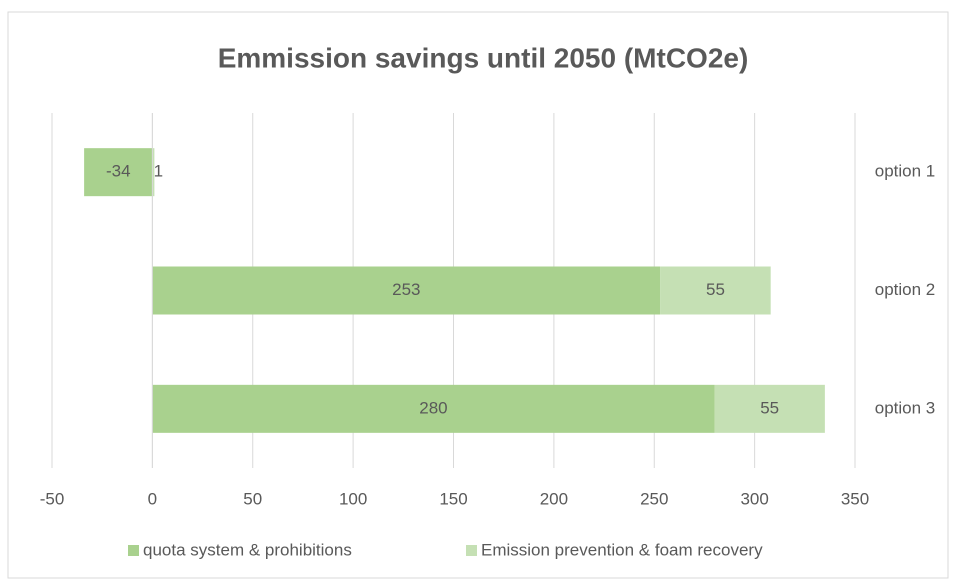 The height and width of the screenshot is (585, 957). What do you see at coordinates (905, 407) in the screenshot?
I see `category-label: option 3` at bounding box center [905, 407].